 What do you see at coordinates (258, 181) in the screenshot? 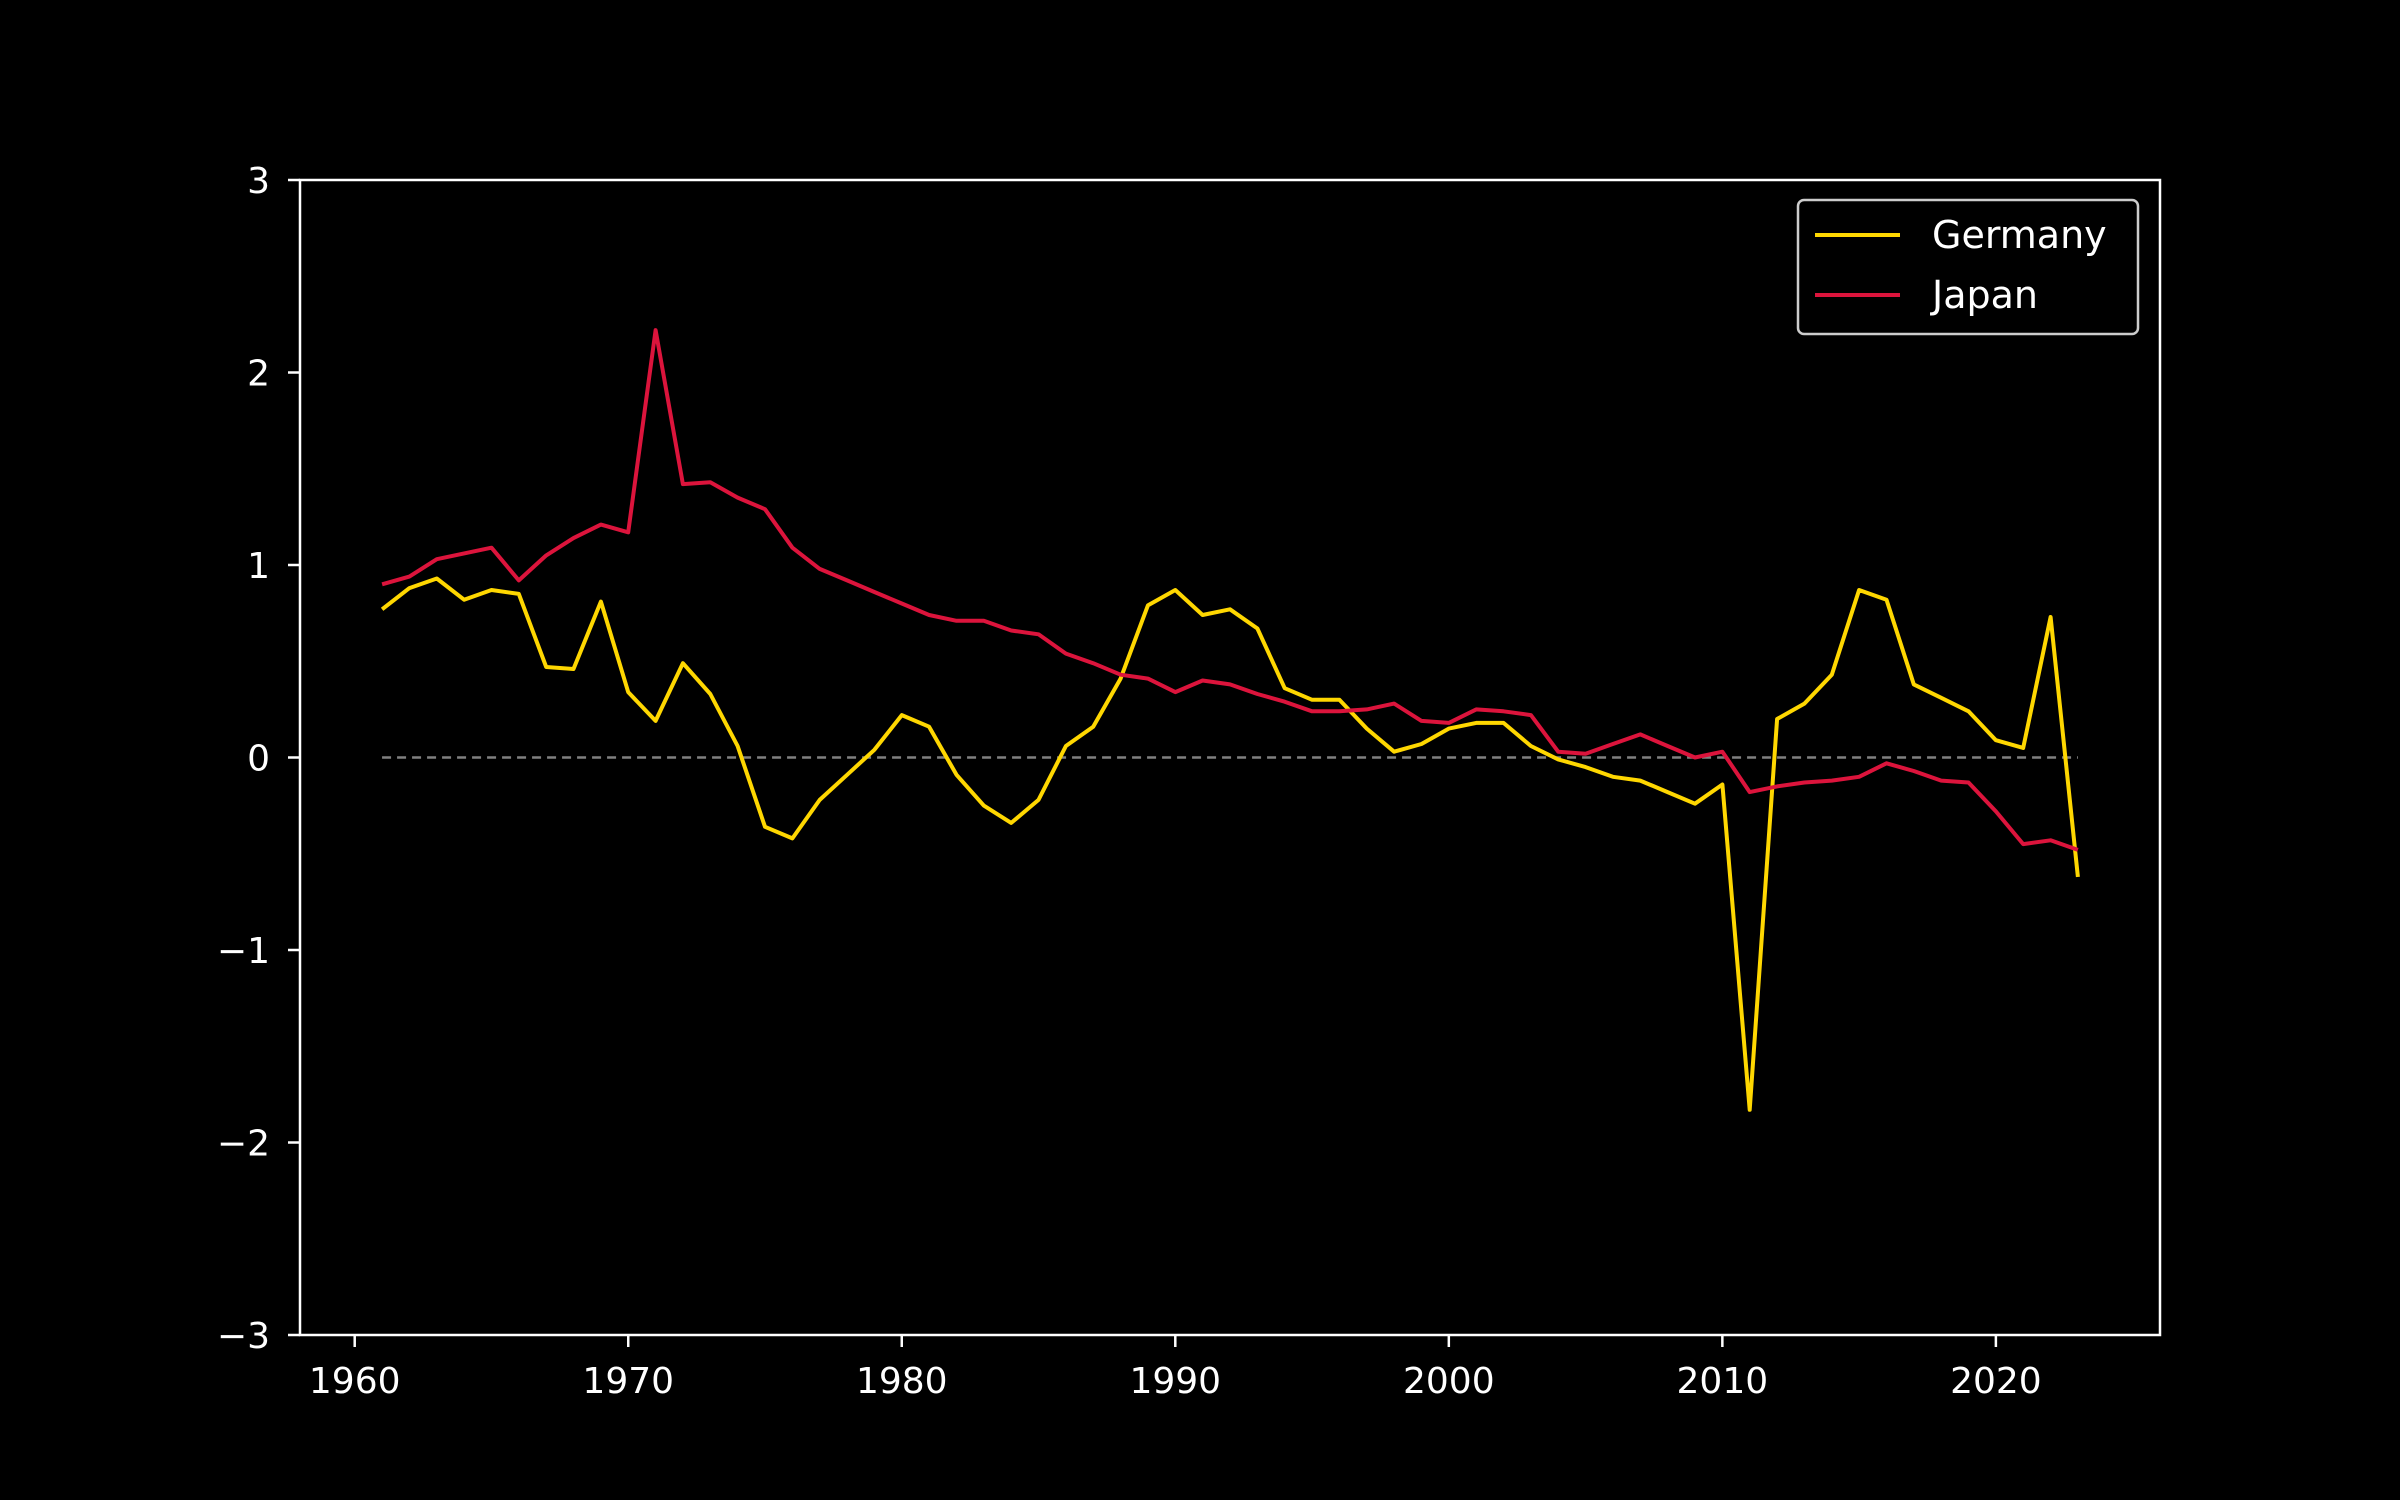
I see `y-tick-label: 3` at bounding box center [258, 181].